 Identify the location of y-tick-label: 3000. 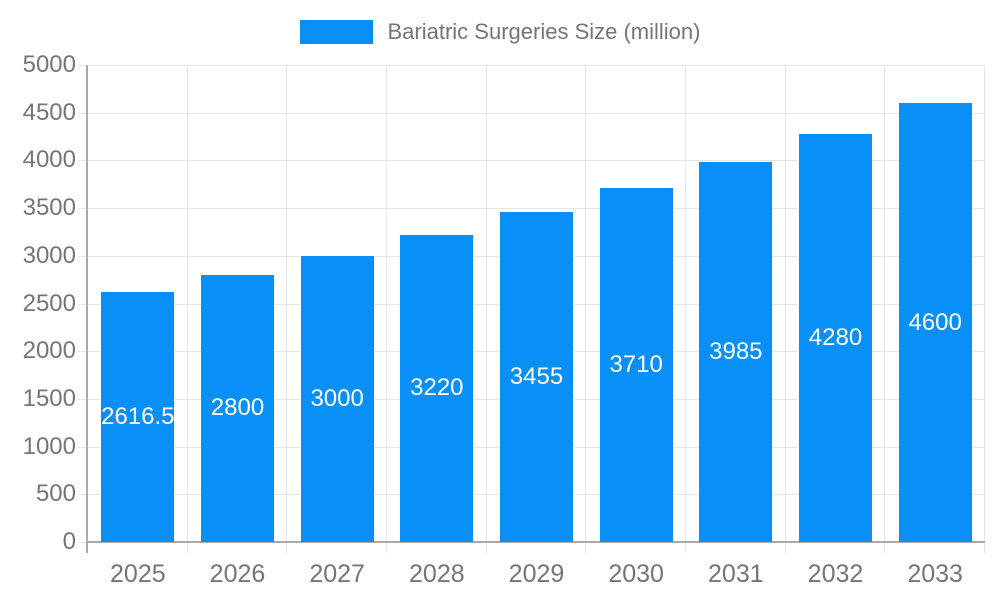
(49, 255).